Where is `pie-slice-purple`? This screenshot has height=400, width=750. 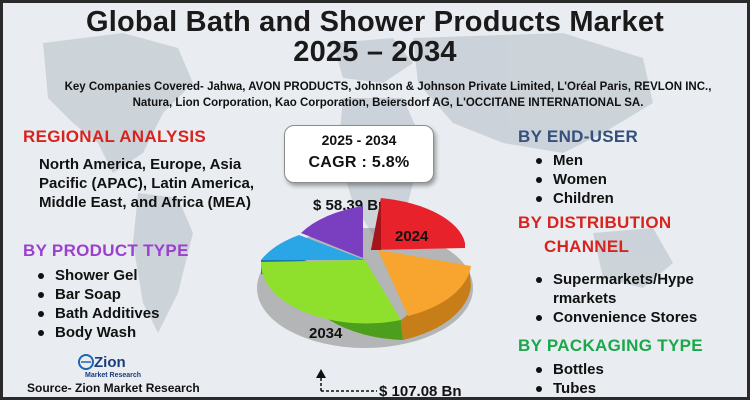 pie-slice-purple is located at coordinates (332, 232).